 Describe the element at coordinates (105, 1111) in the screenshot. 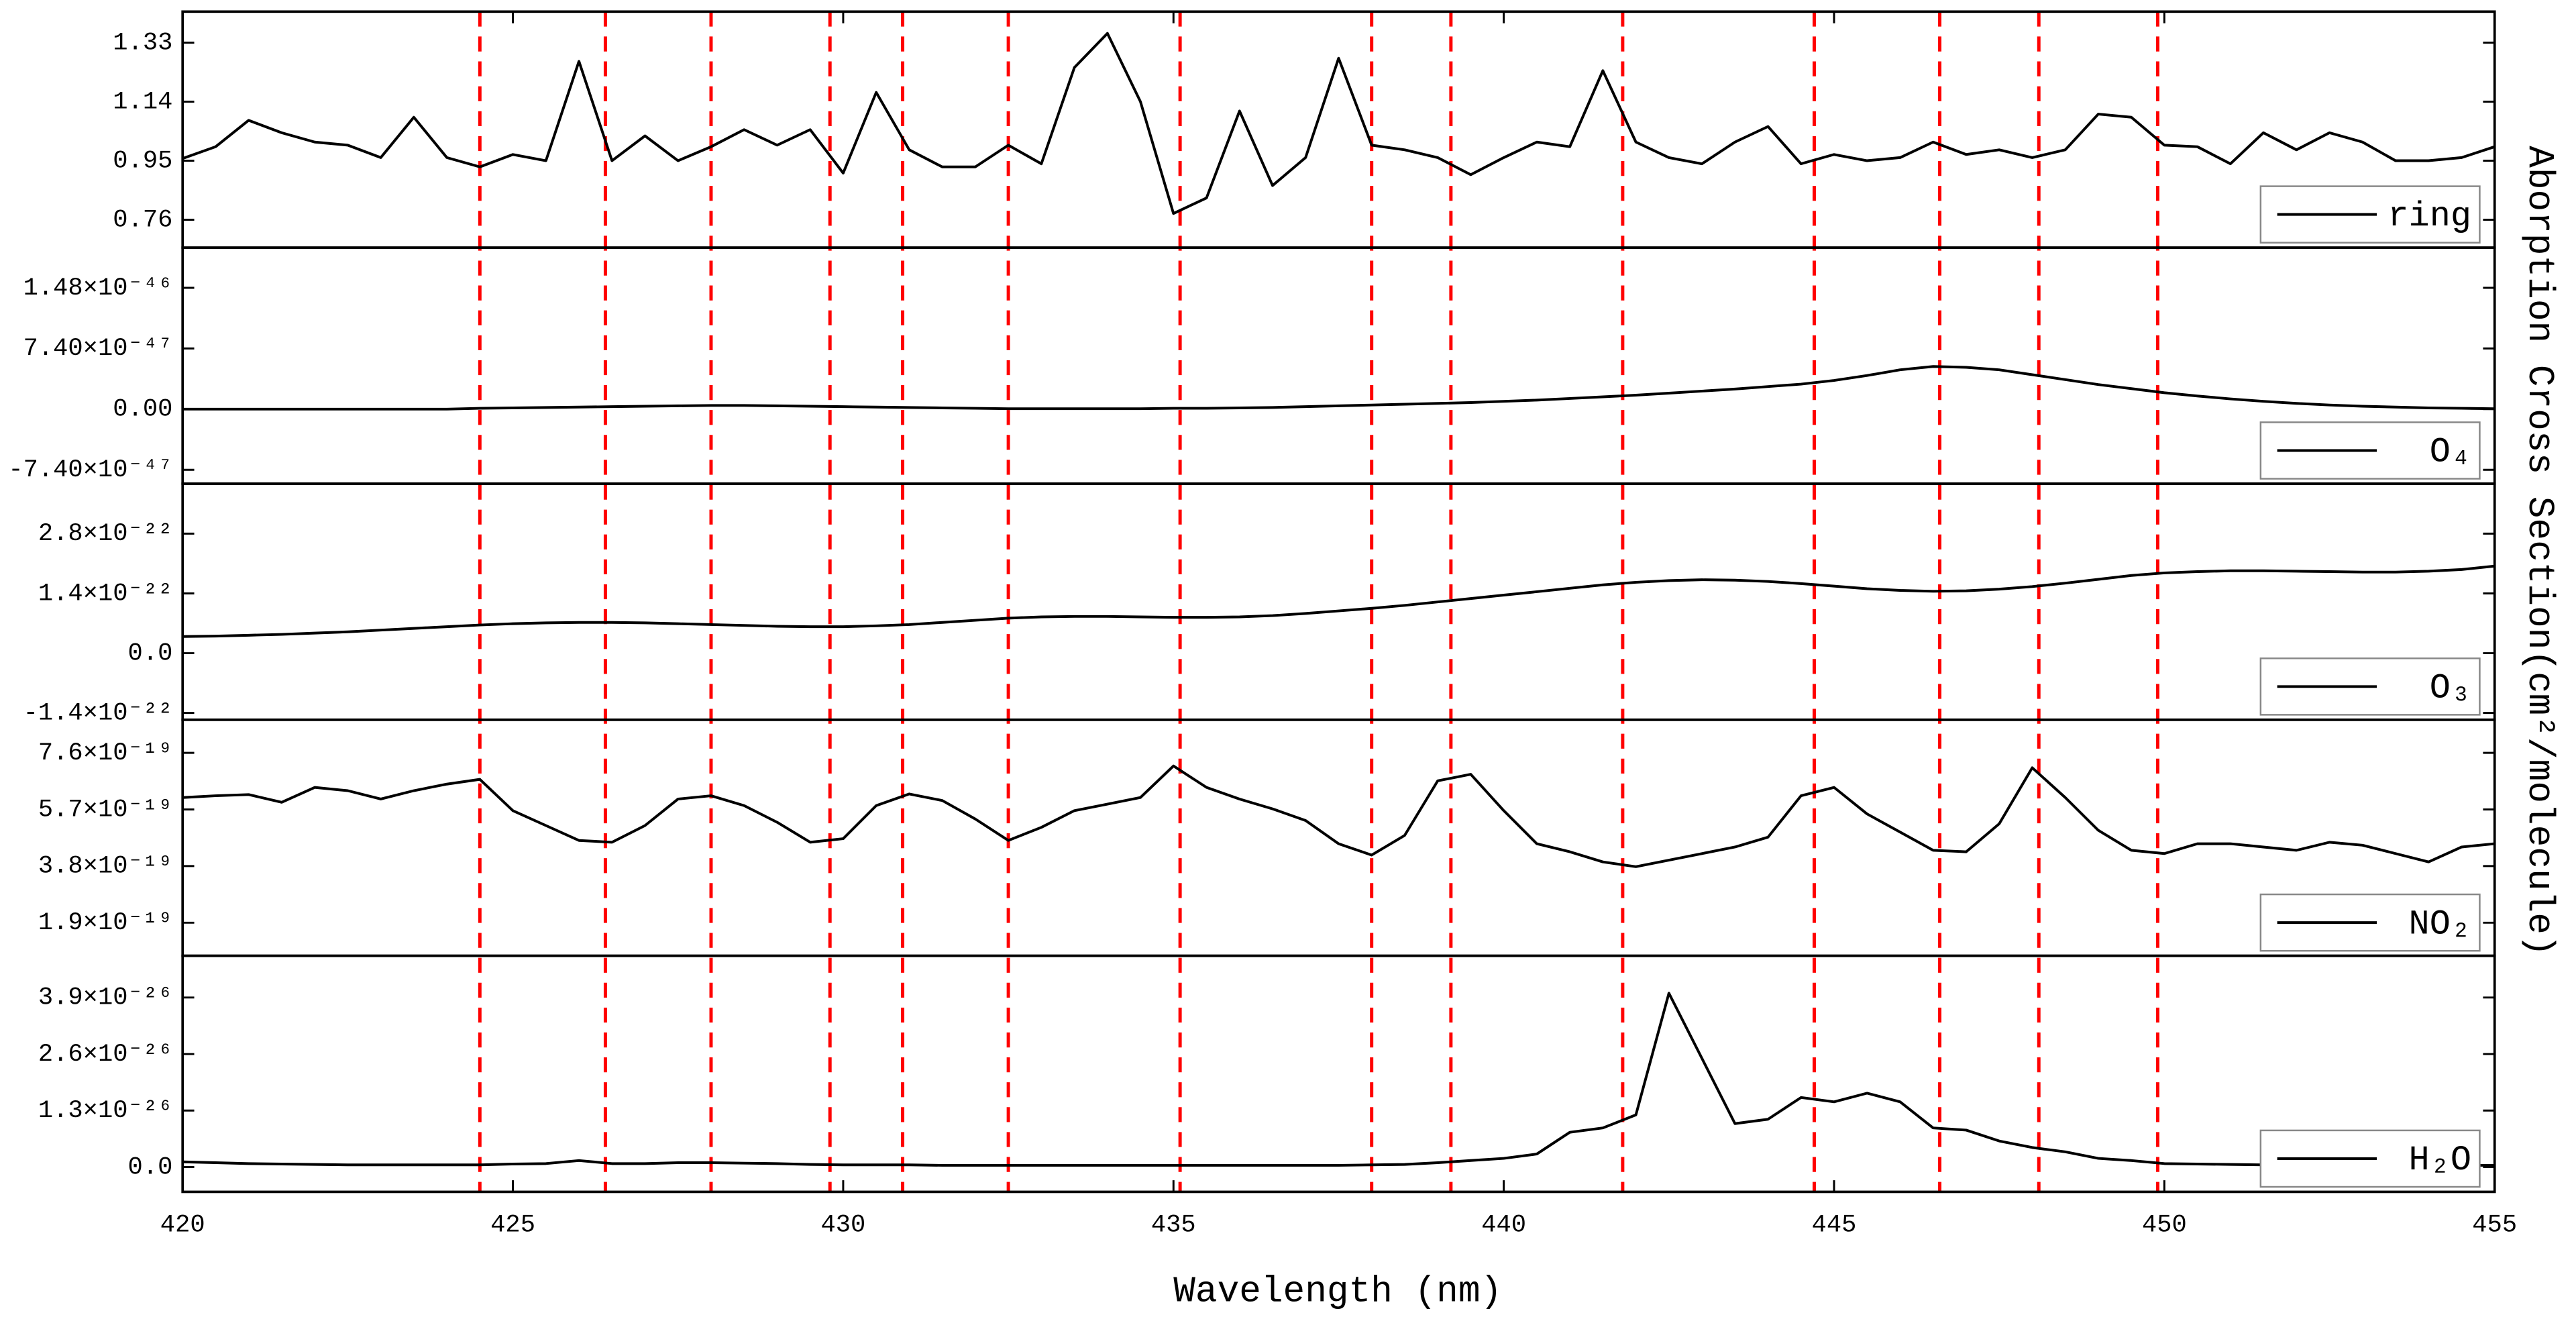

I see `y-tick-label: 1.3×10⁻²⁶` at that location.